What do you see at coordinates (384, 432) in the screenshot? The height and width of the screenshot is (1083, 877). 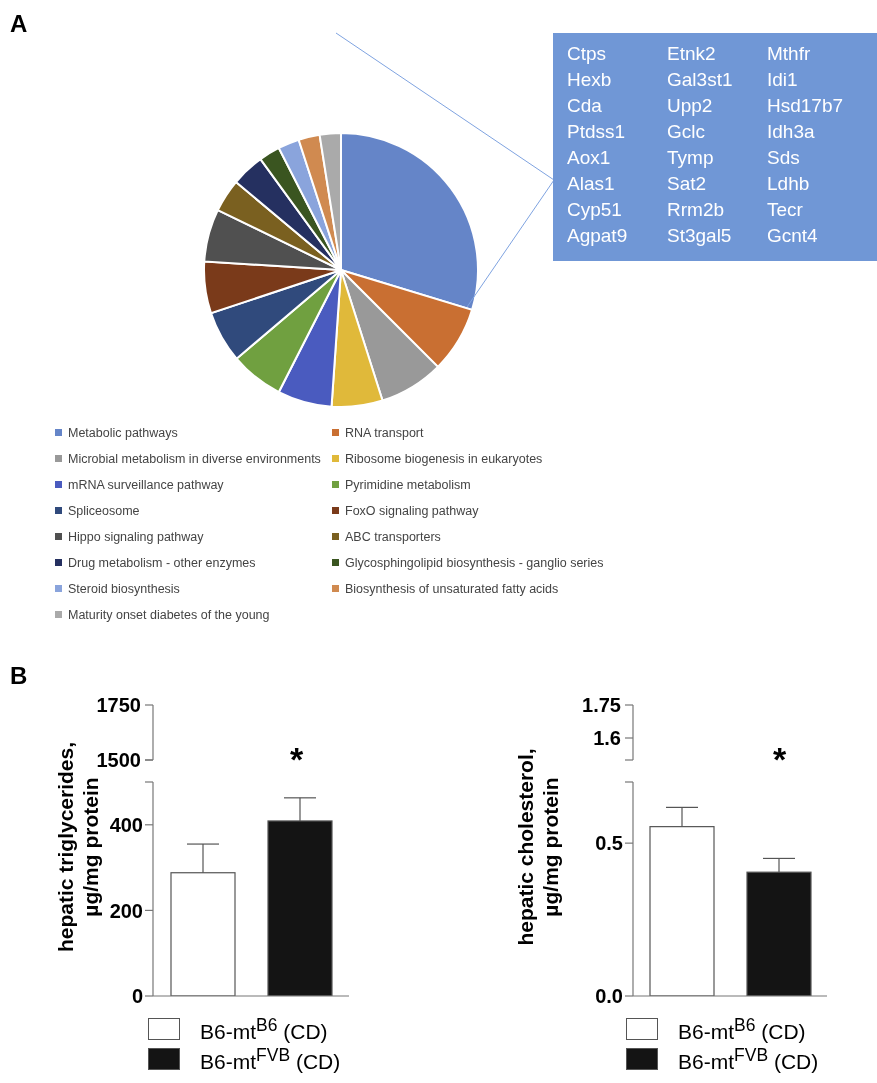 I see `legend-label: RNA transport` at bounding box center [384, 432].